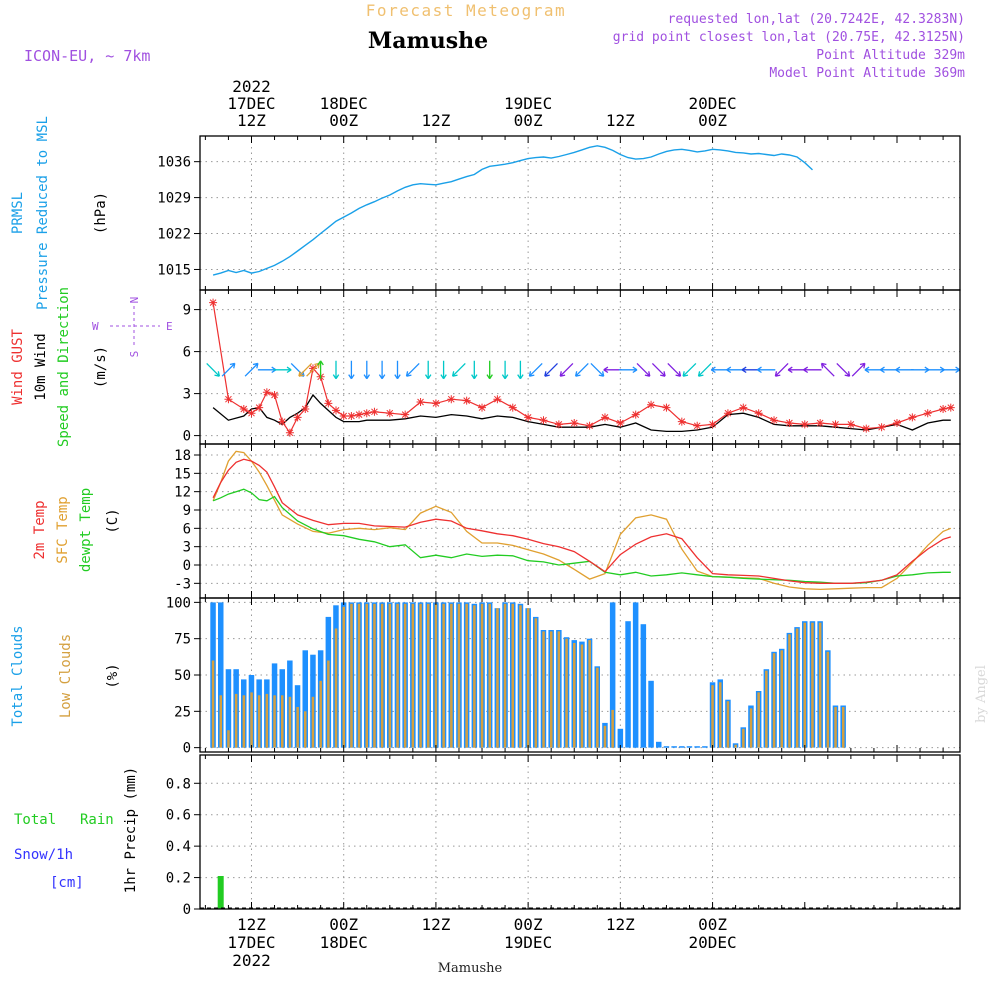 The height and width of the screenshot is (1000, 1000). I want to click on top-hour-label: 00Z, so click(712, 120).